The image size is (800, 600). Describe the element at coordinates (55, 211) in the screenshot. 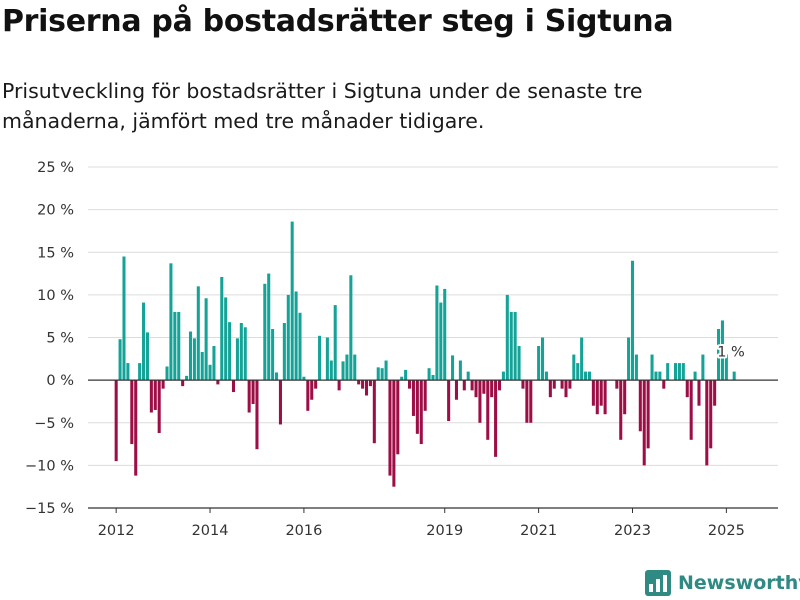

I see `y-tick-label: 20 %` at that location.